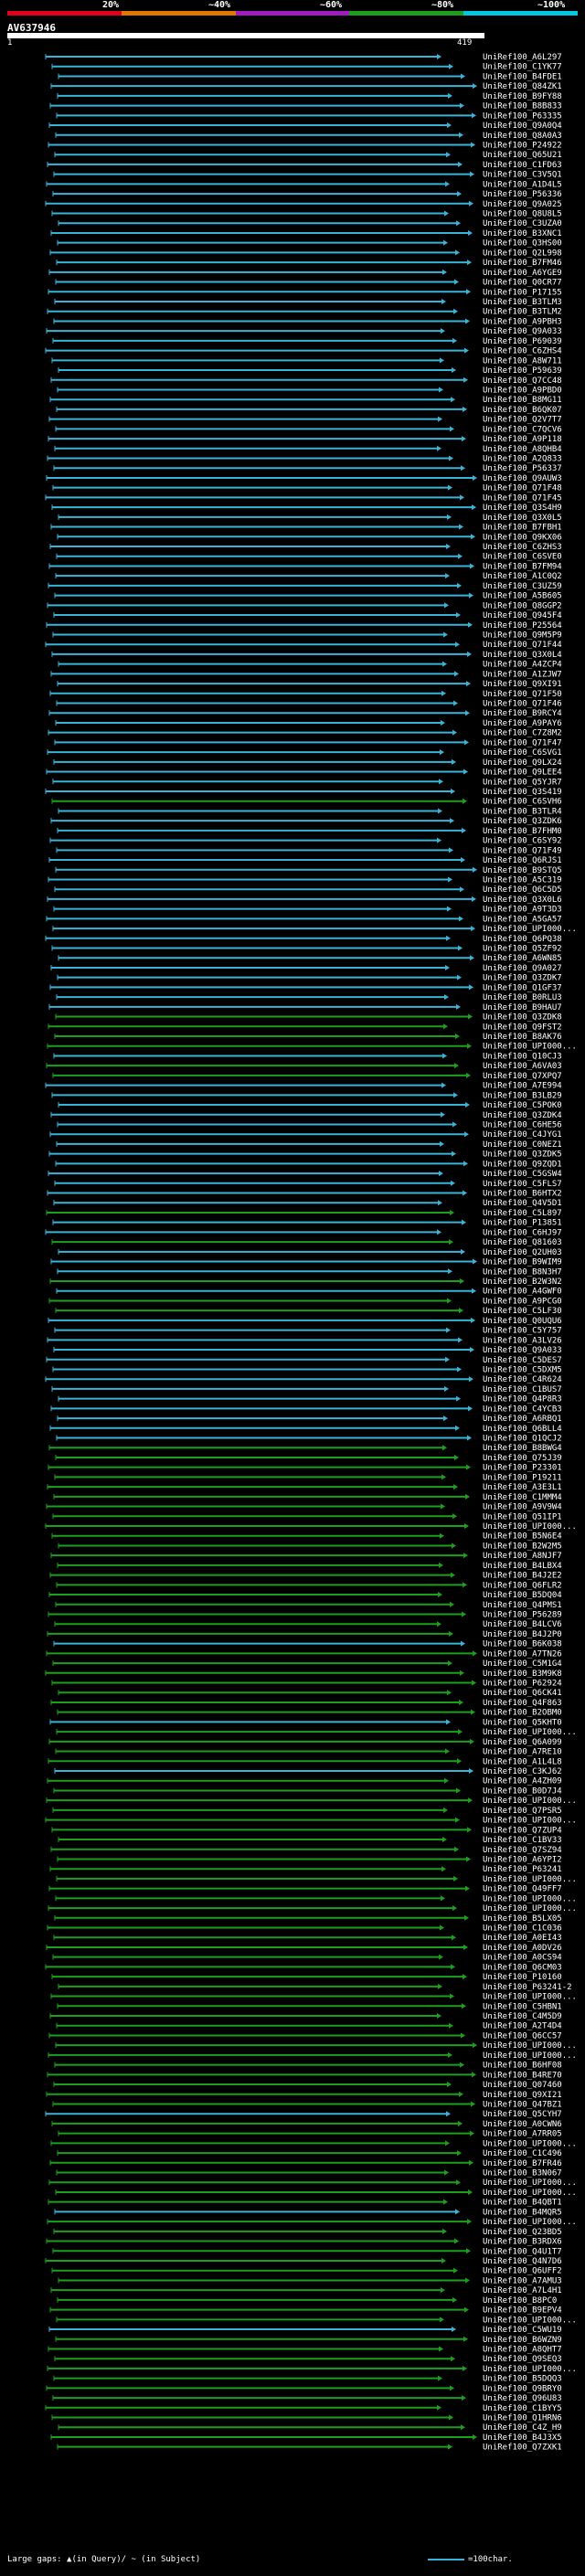 This screenshot has height=2576, width=585. What do you see at coordinates (522, 184) in the screenshot?
I see `hit-label: UniRef100_A1D4L5` at bounding box center [522, 184].